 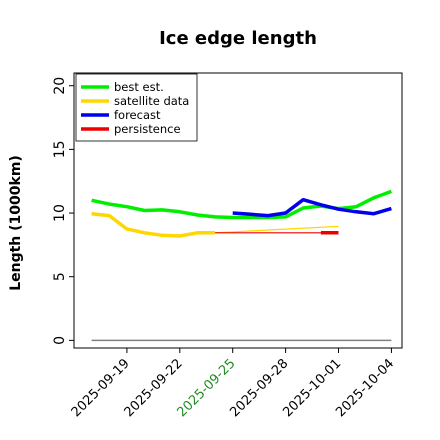 What do you see at coordinates (277, 229) in the screenshot?
I see `series-satellite-data-extension` at bounding box center [277, 229].